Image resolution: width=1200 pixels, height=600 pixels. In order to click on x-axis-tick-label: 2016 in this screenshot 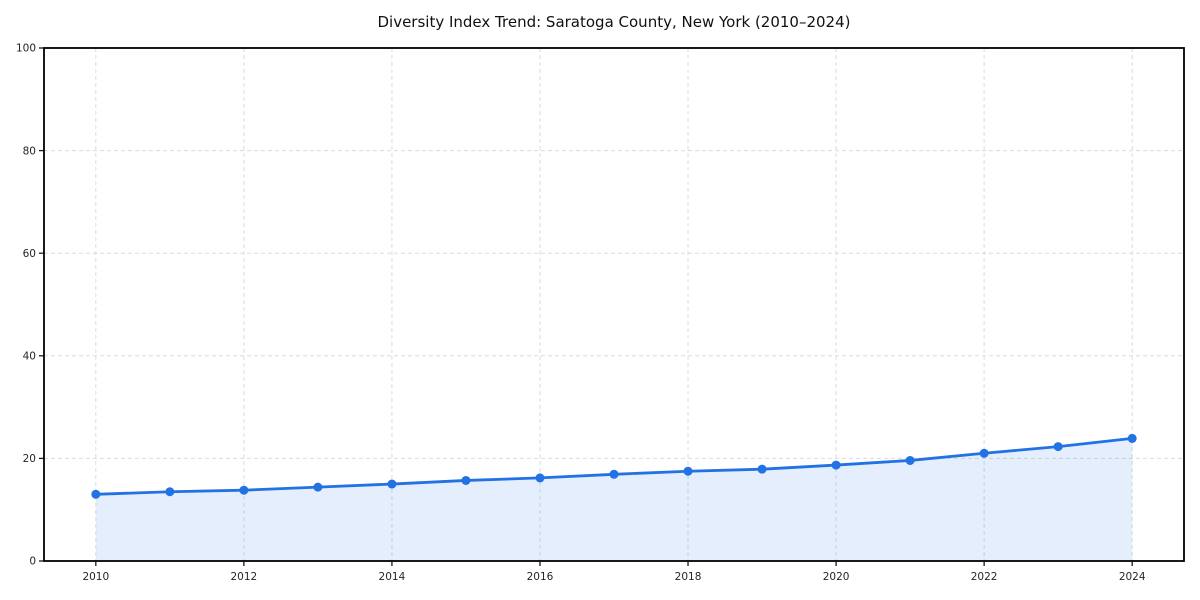, I will do `click(540, 577)`.